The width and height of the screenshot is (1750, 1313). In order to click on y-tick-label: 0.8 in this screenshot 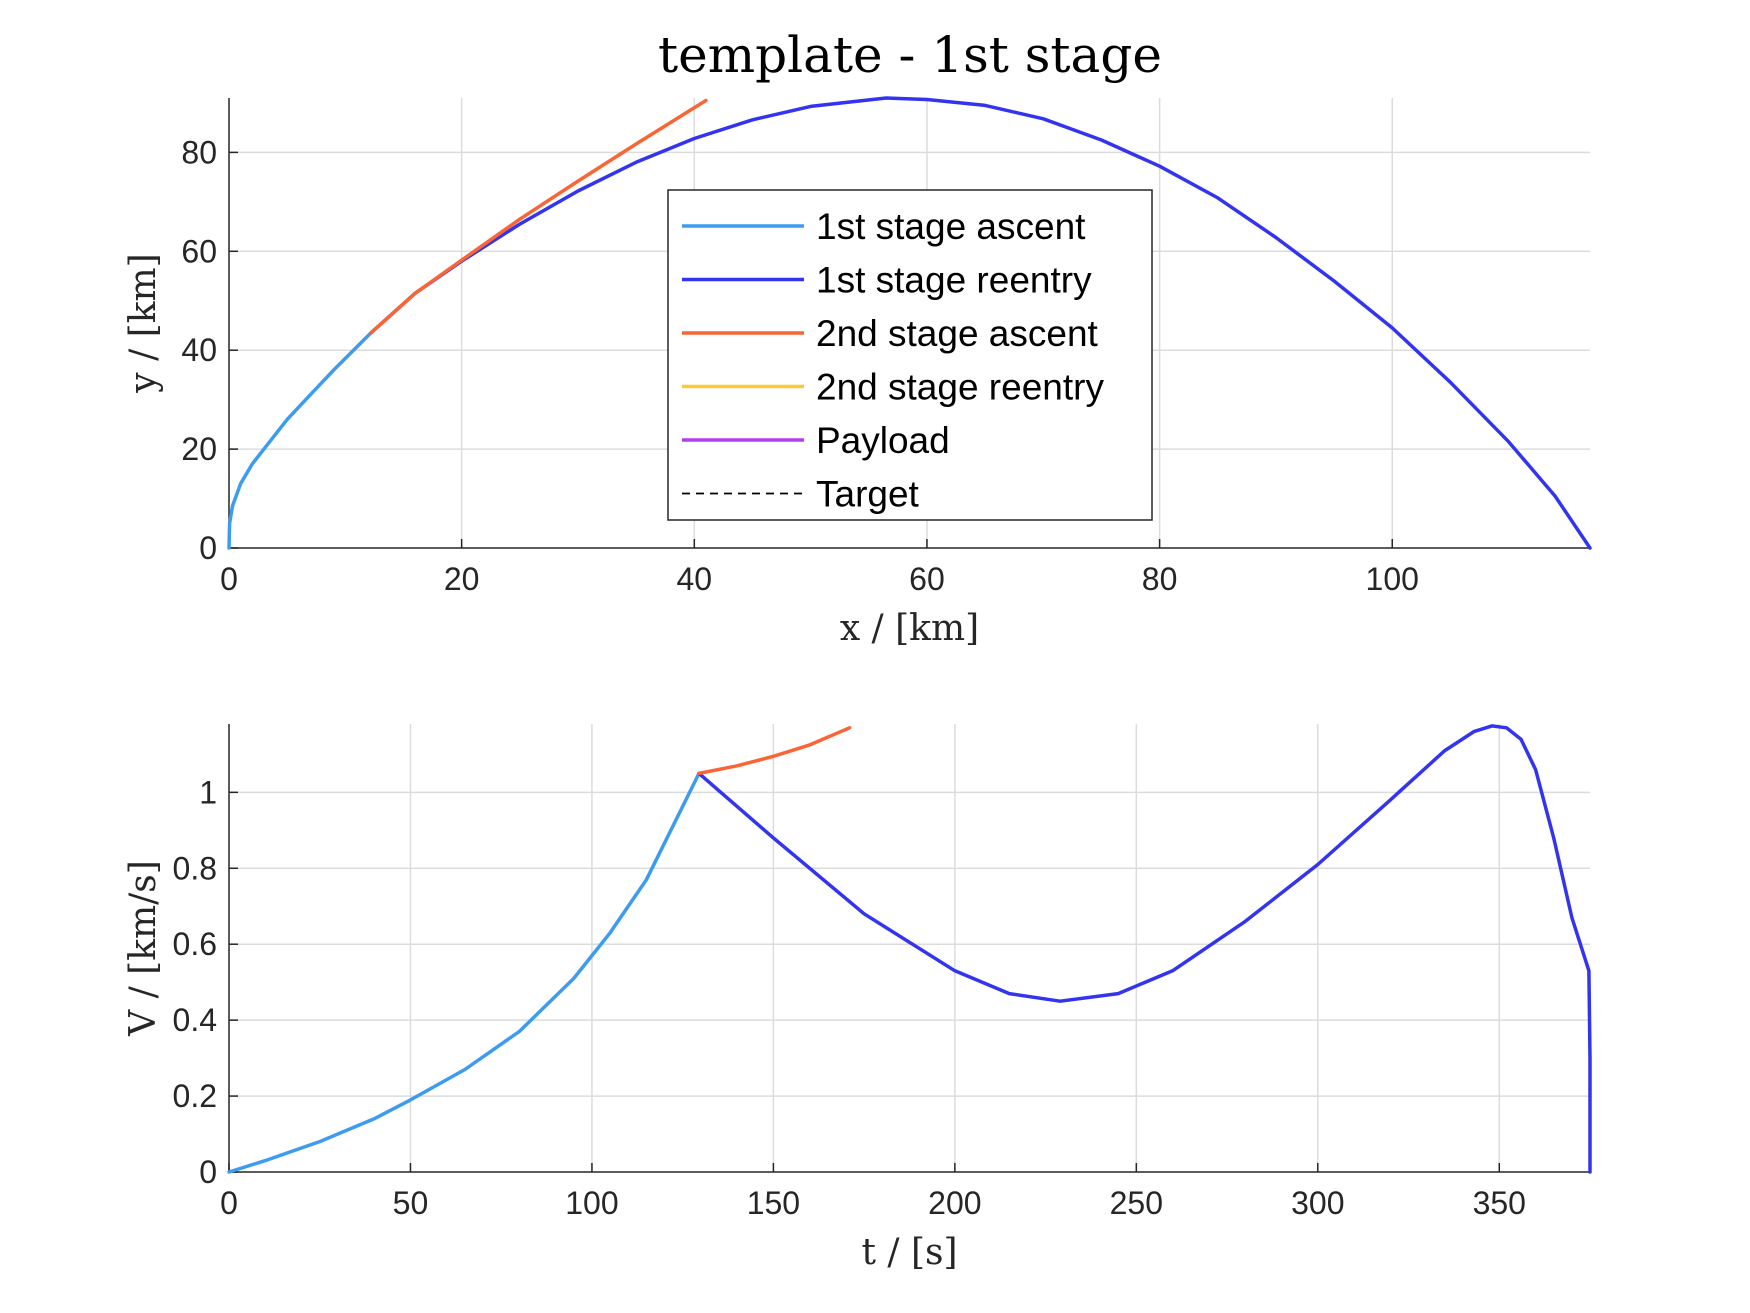, I will do `click(195, 868)`.